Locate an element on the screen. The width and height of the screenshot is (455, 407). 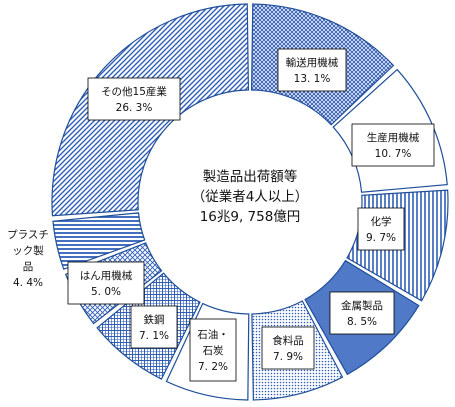
slice-label-name: 石油・ is located at coordinates (213, 334).